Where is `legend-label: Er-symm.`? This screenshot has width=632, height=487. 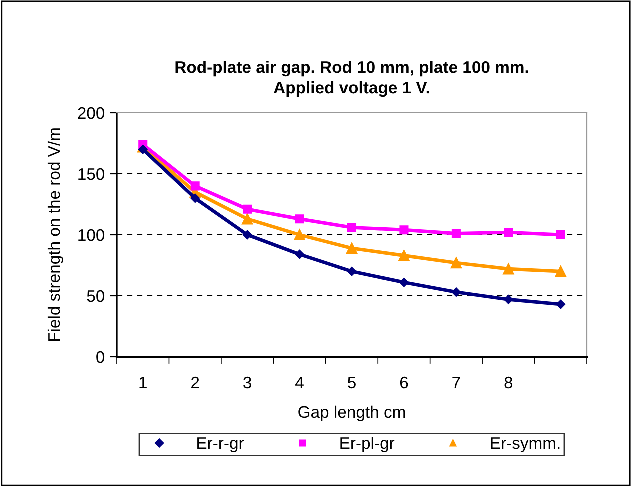 legend-label: Er-symm. is located at coordinates (525, 445).